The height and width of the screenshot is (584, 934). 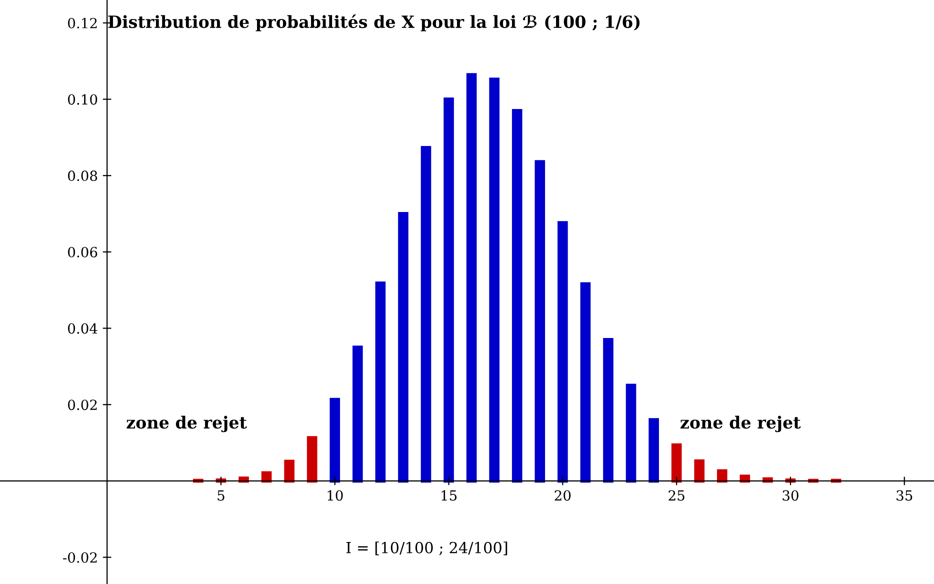 I want to click on y-tick-label: 0.10, so click(x=83, y=99).